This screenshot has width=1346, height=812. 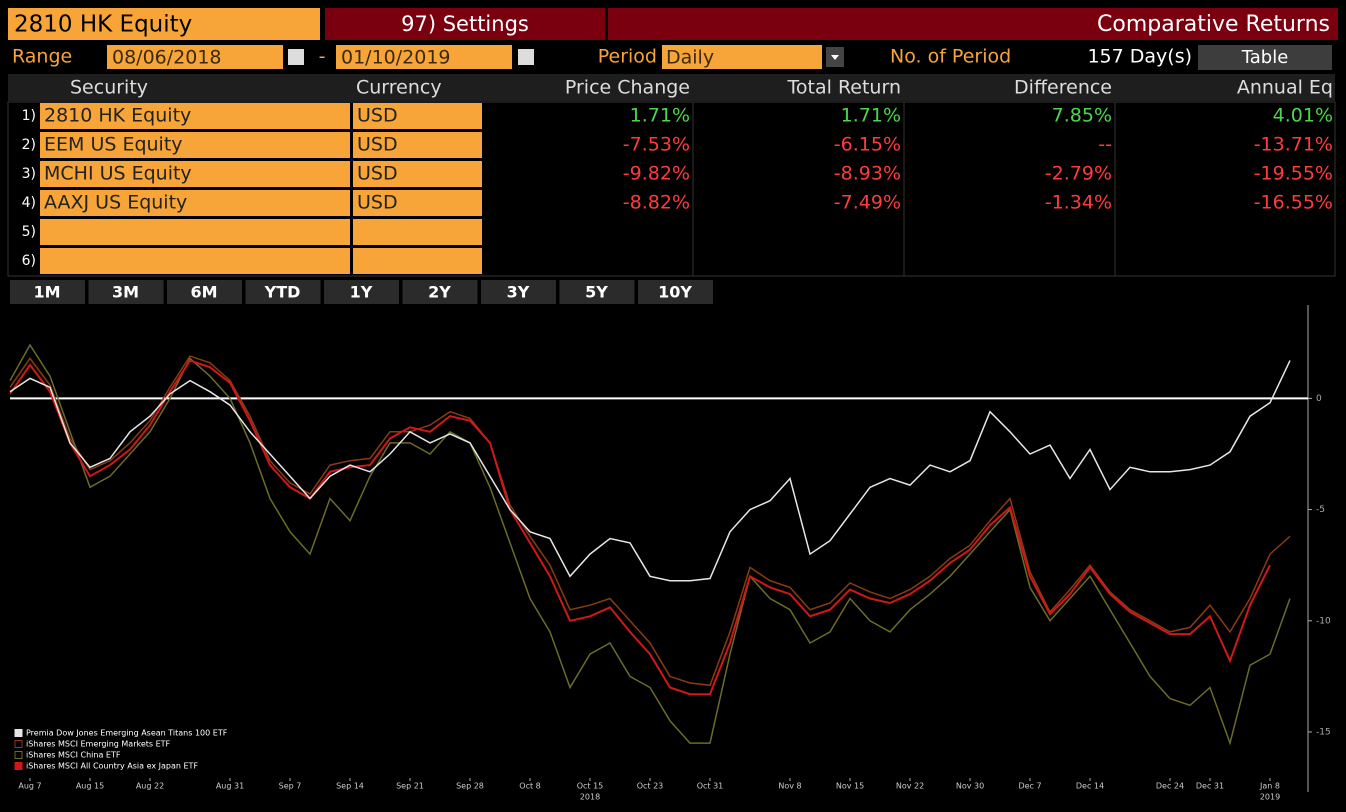 I want to click on row-number: 5), so click(x=29, y=232).